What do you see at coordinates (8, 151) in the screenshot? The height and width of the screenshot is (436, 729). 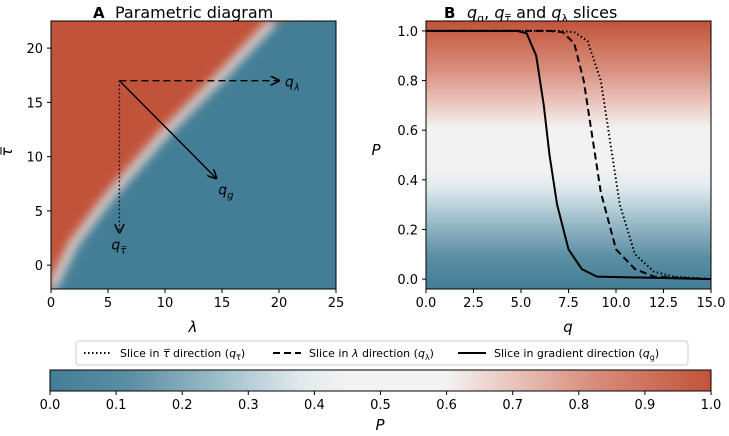 I see `panel-a-ylabel: τ̅` at bounding box center [8, 151].